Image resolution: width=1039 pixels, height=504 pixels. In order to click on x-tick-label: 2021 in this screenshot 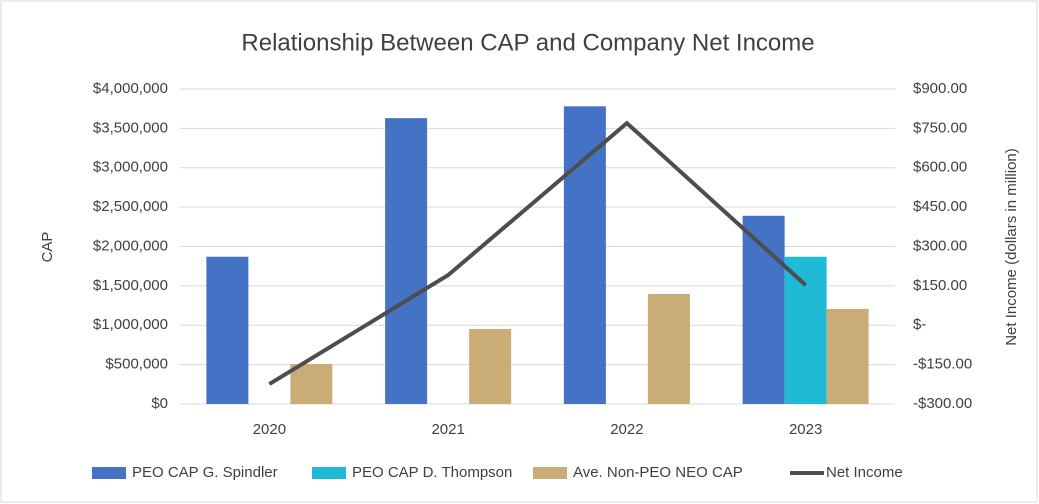, I will do `click(447, 429)`.